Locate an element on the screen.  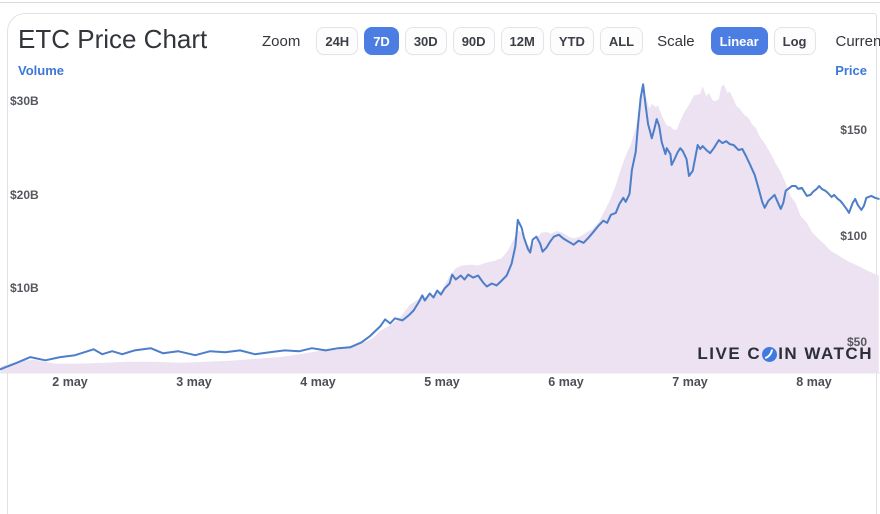
zoom-12m-button: 12M is located at coordinates (522, 41).